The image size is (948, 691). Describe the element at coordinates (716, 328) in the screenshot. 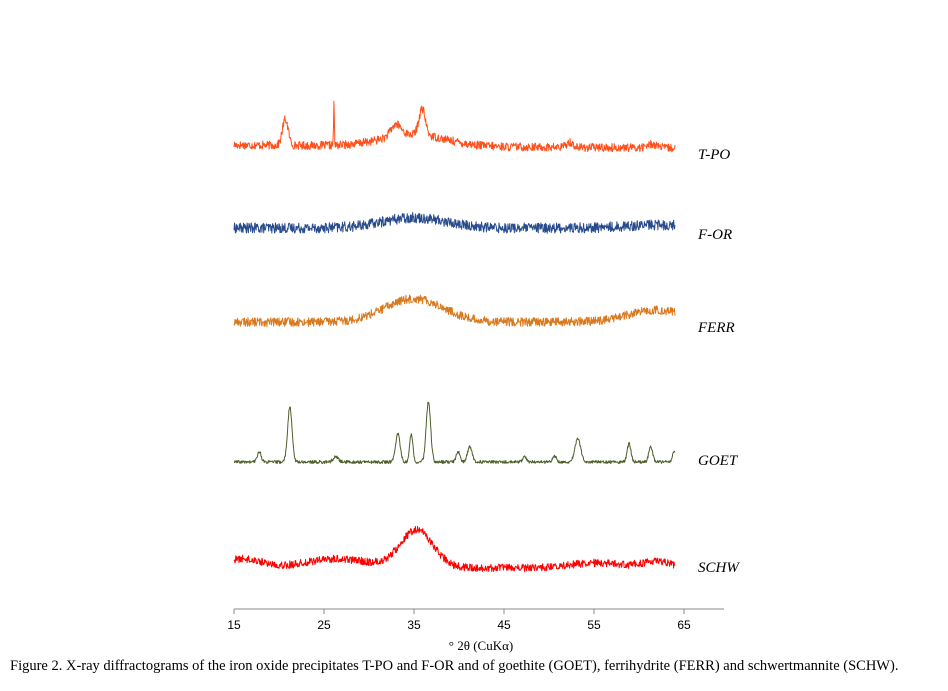

I see `series-label-ferr: FERR` at that location.